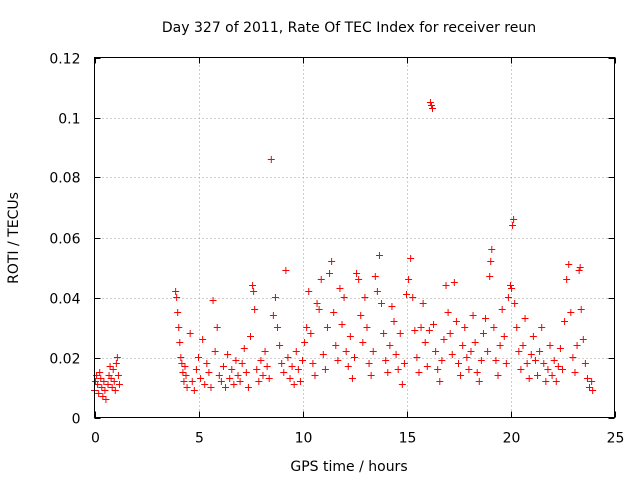  Describe the element at coordinates (64, 179) in the screenshot. I see `y-tick-label: 0.08` at that location.